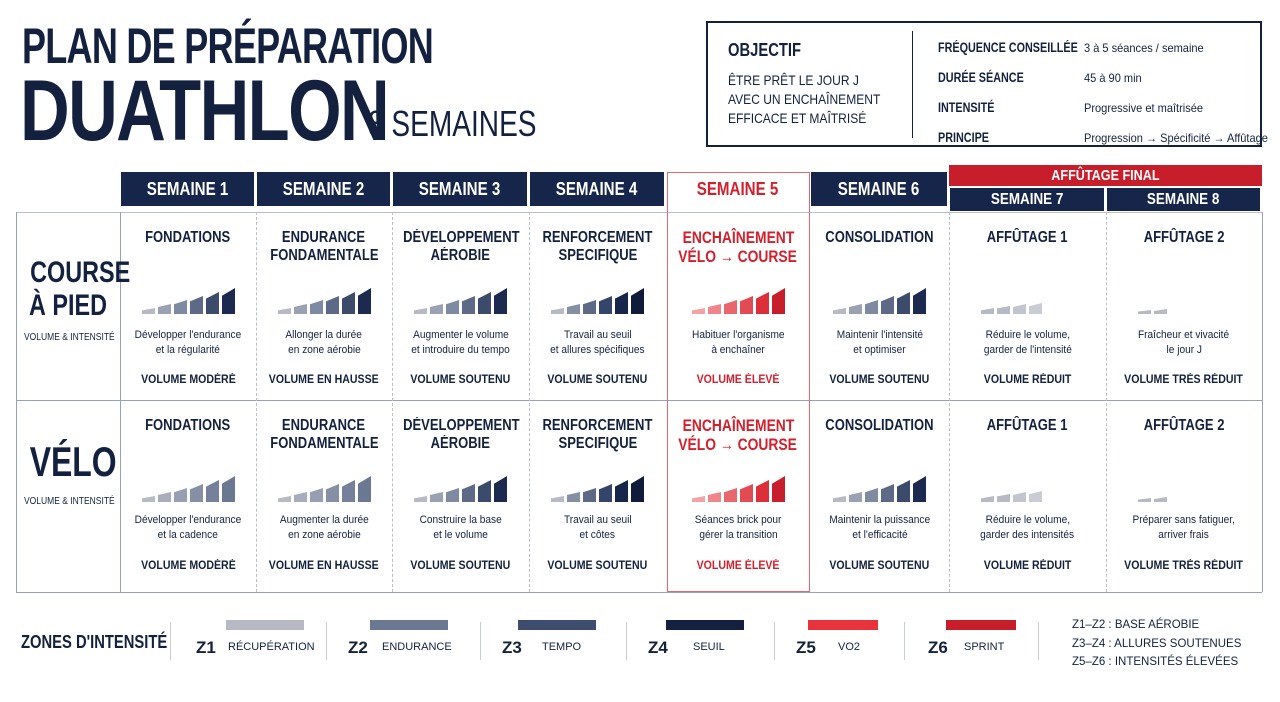 The width and height of the screenshot is (1280, 702). What do you see at coordinates (188, 237) in the screenshot?
I see `cell-title: FONDATIONS` at bounding box center [188, 237].